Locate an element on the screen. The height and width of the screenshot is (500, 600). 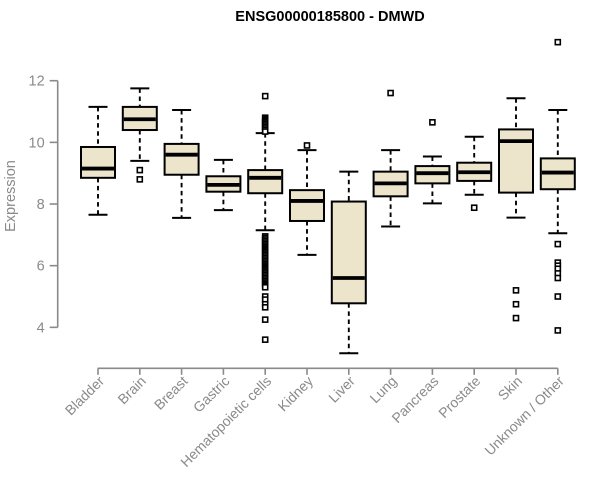
y-axis: 4 6 8 10 12 is located at coordinates (44, 205).